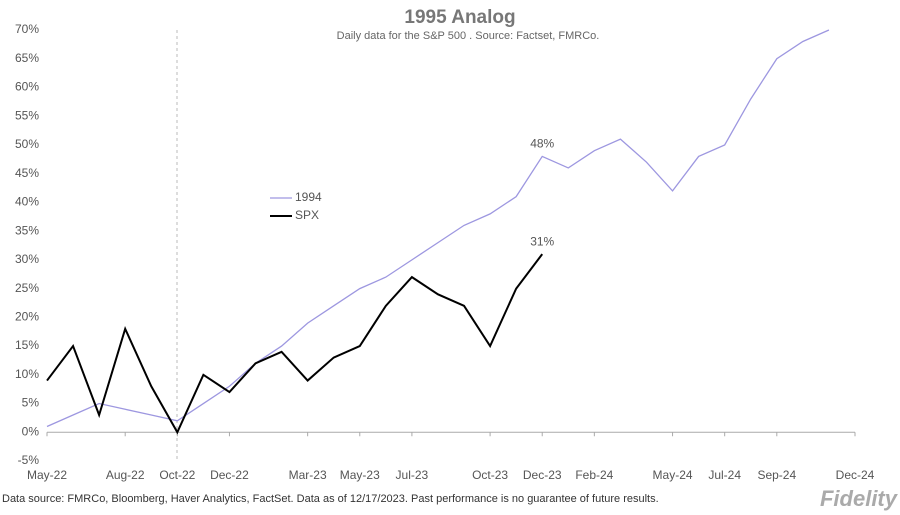 The width and height of the screenshot is (900, 515). What do you see at coordinates (490, 475) in the screenshot?
I see `x-tick-label: Oct-23` at bounding box center [490, 475].